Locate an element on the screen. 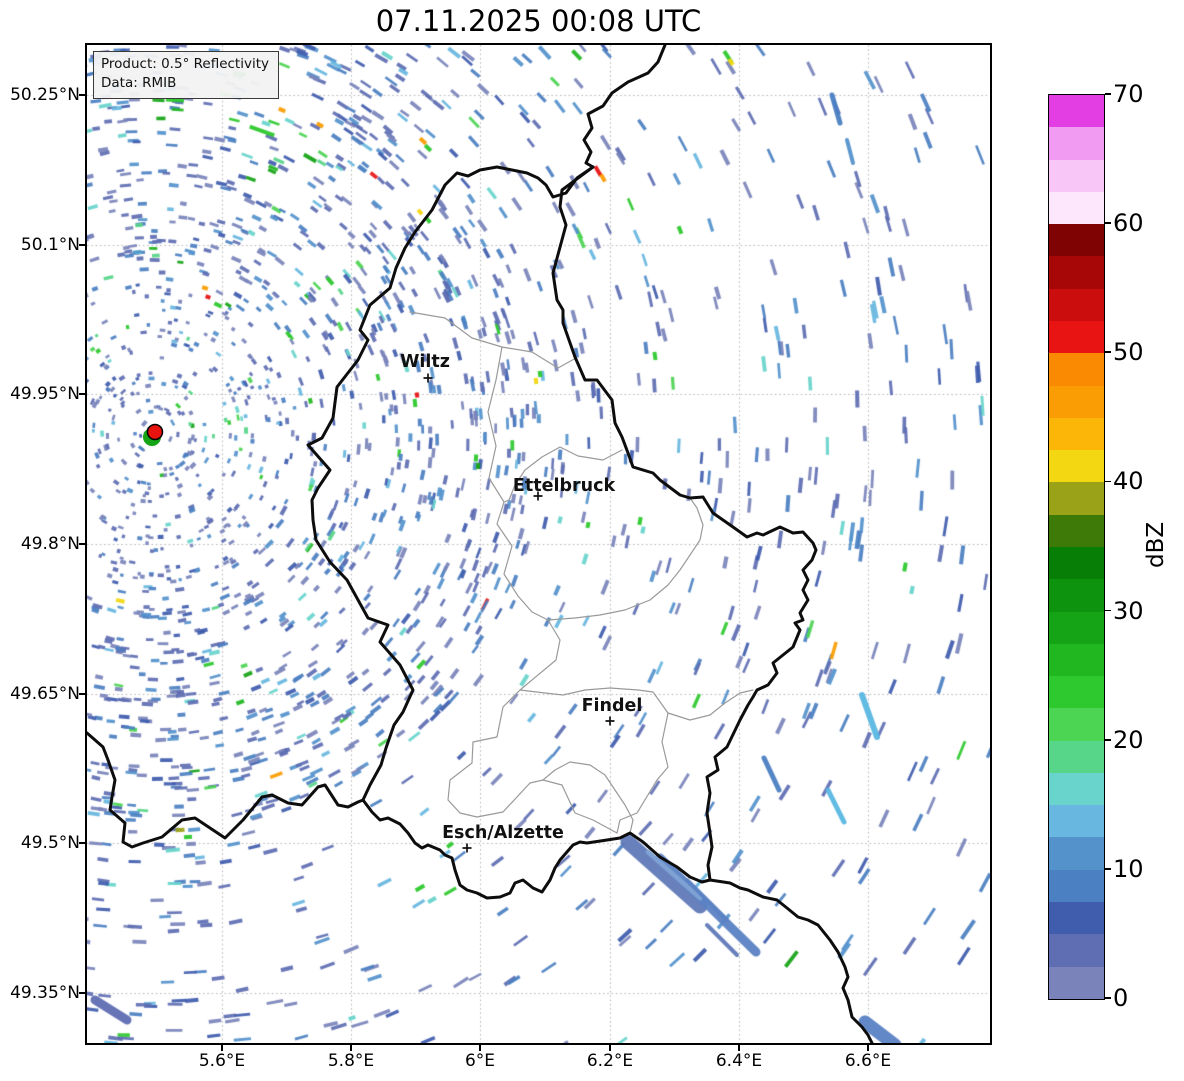  colorbar-tick-label-30: 30 is located at coordinates (1128, 610).